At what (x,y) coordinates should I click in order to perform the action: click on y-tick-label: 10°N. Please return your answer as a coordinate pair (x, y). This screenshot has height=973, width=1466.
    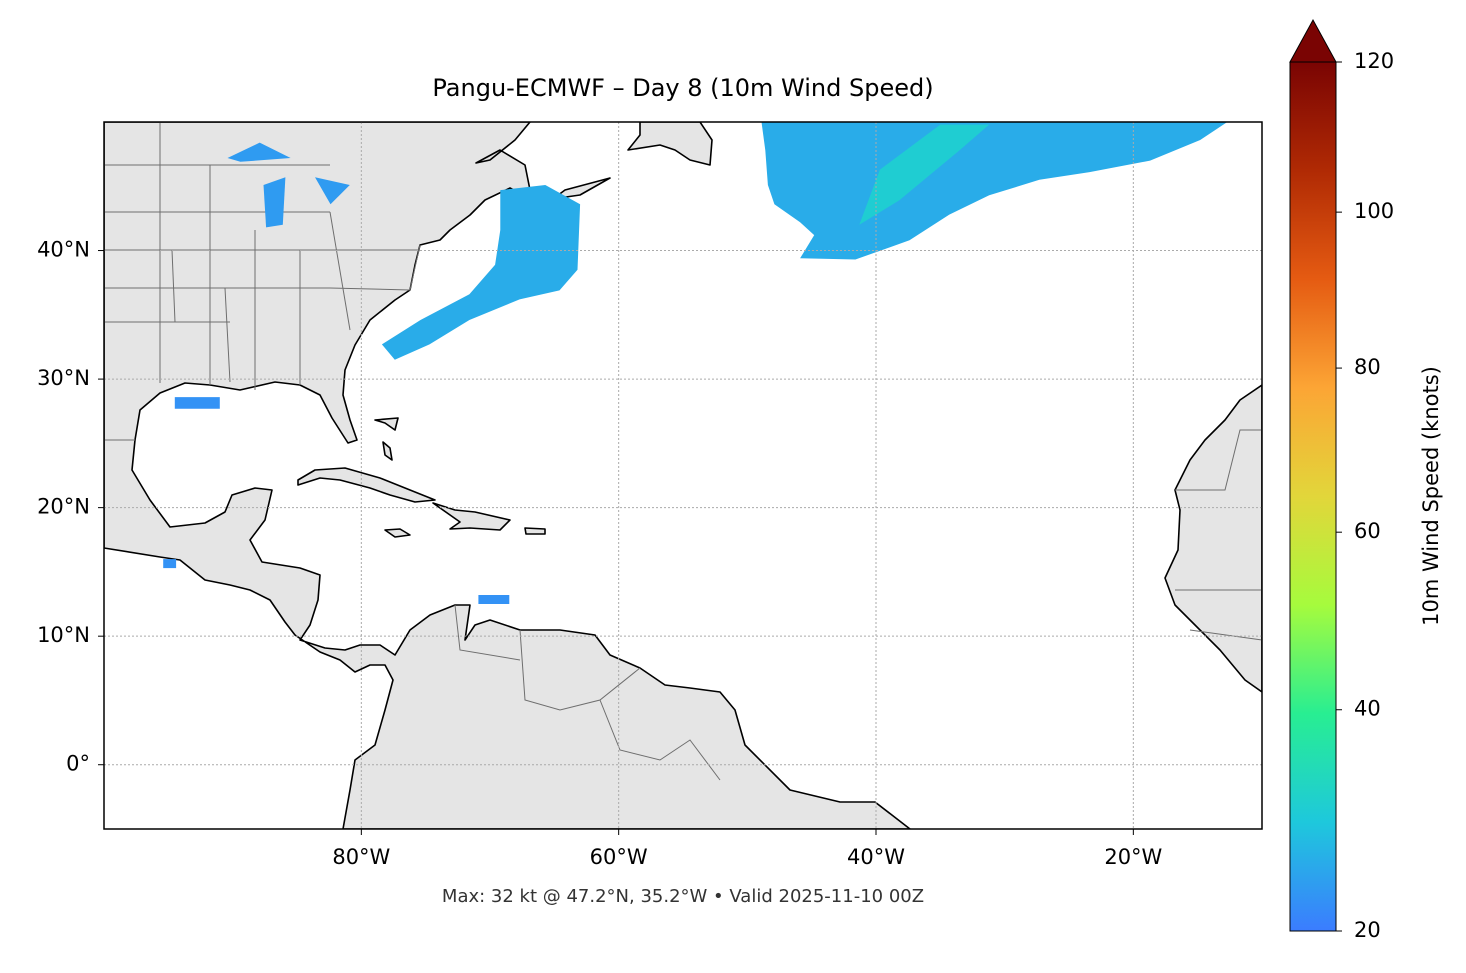
    Looking at the image, I should click on (63, 635).